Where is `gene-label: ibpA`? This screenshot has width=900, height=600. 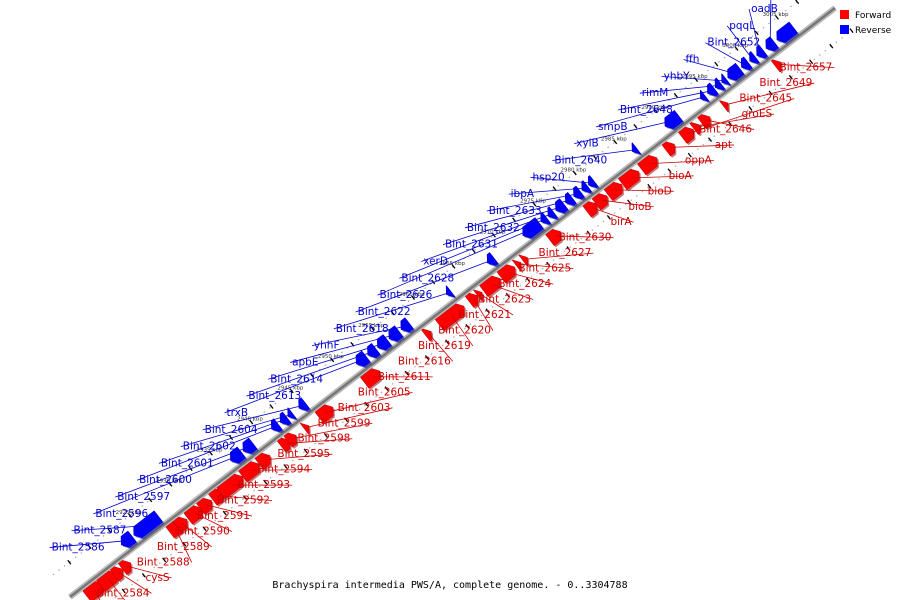
gene-label: ibpA is located at coordinates (523, 194).